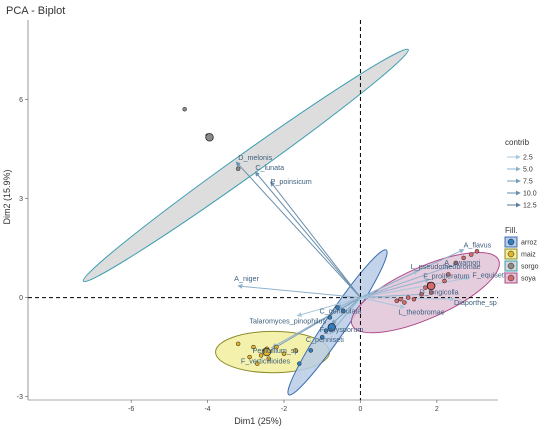 This screenshot has width=547, height=430. Describe the element at coordinates (528, 170) in the screenshot. I see `contrib-legend-label: 5.0` at that location.